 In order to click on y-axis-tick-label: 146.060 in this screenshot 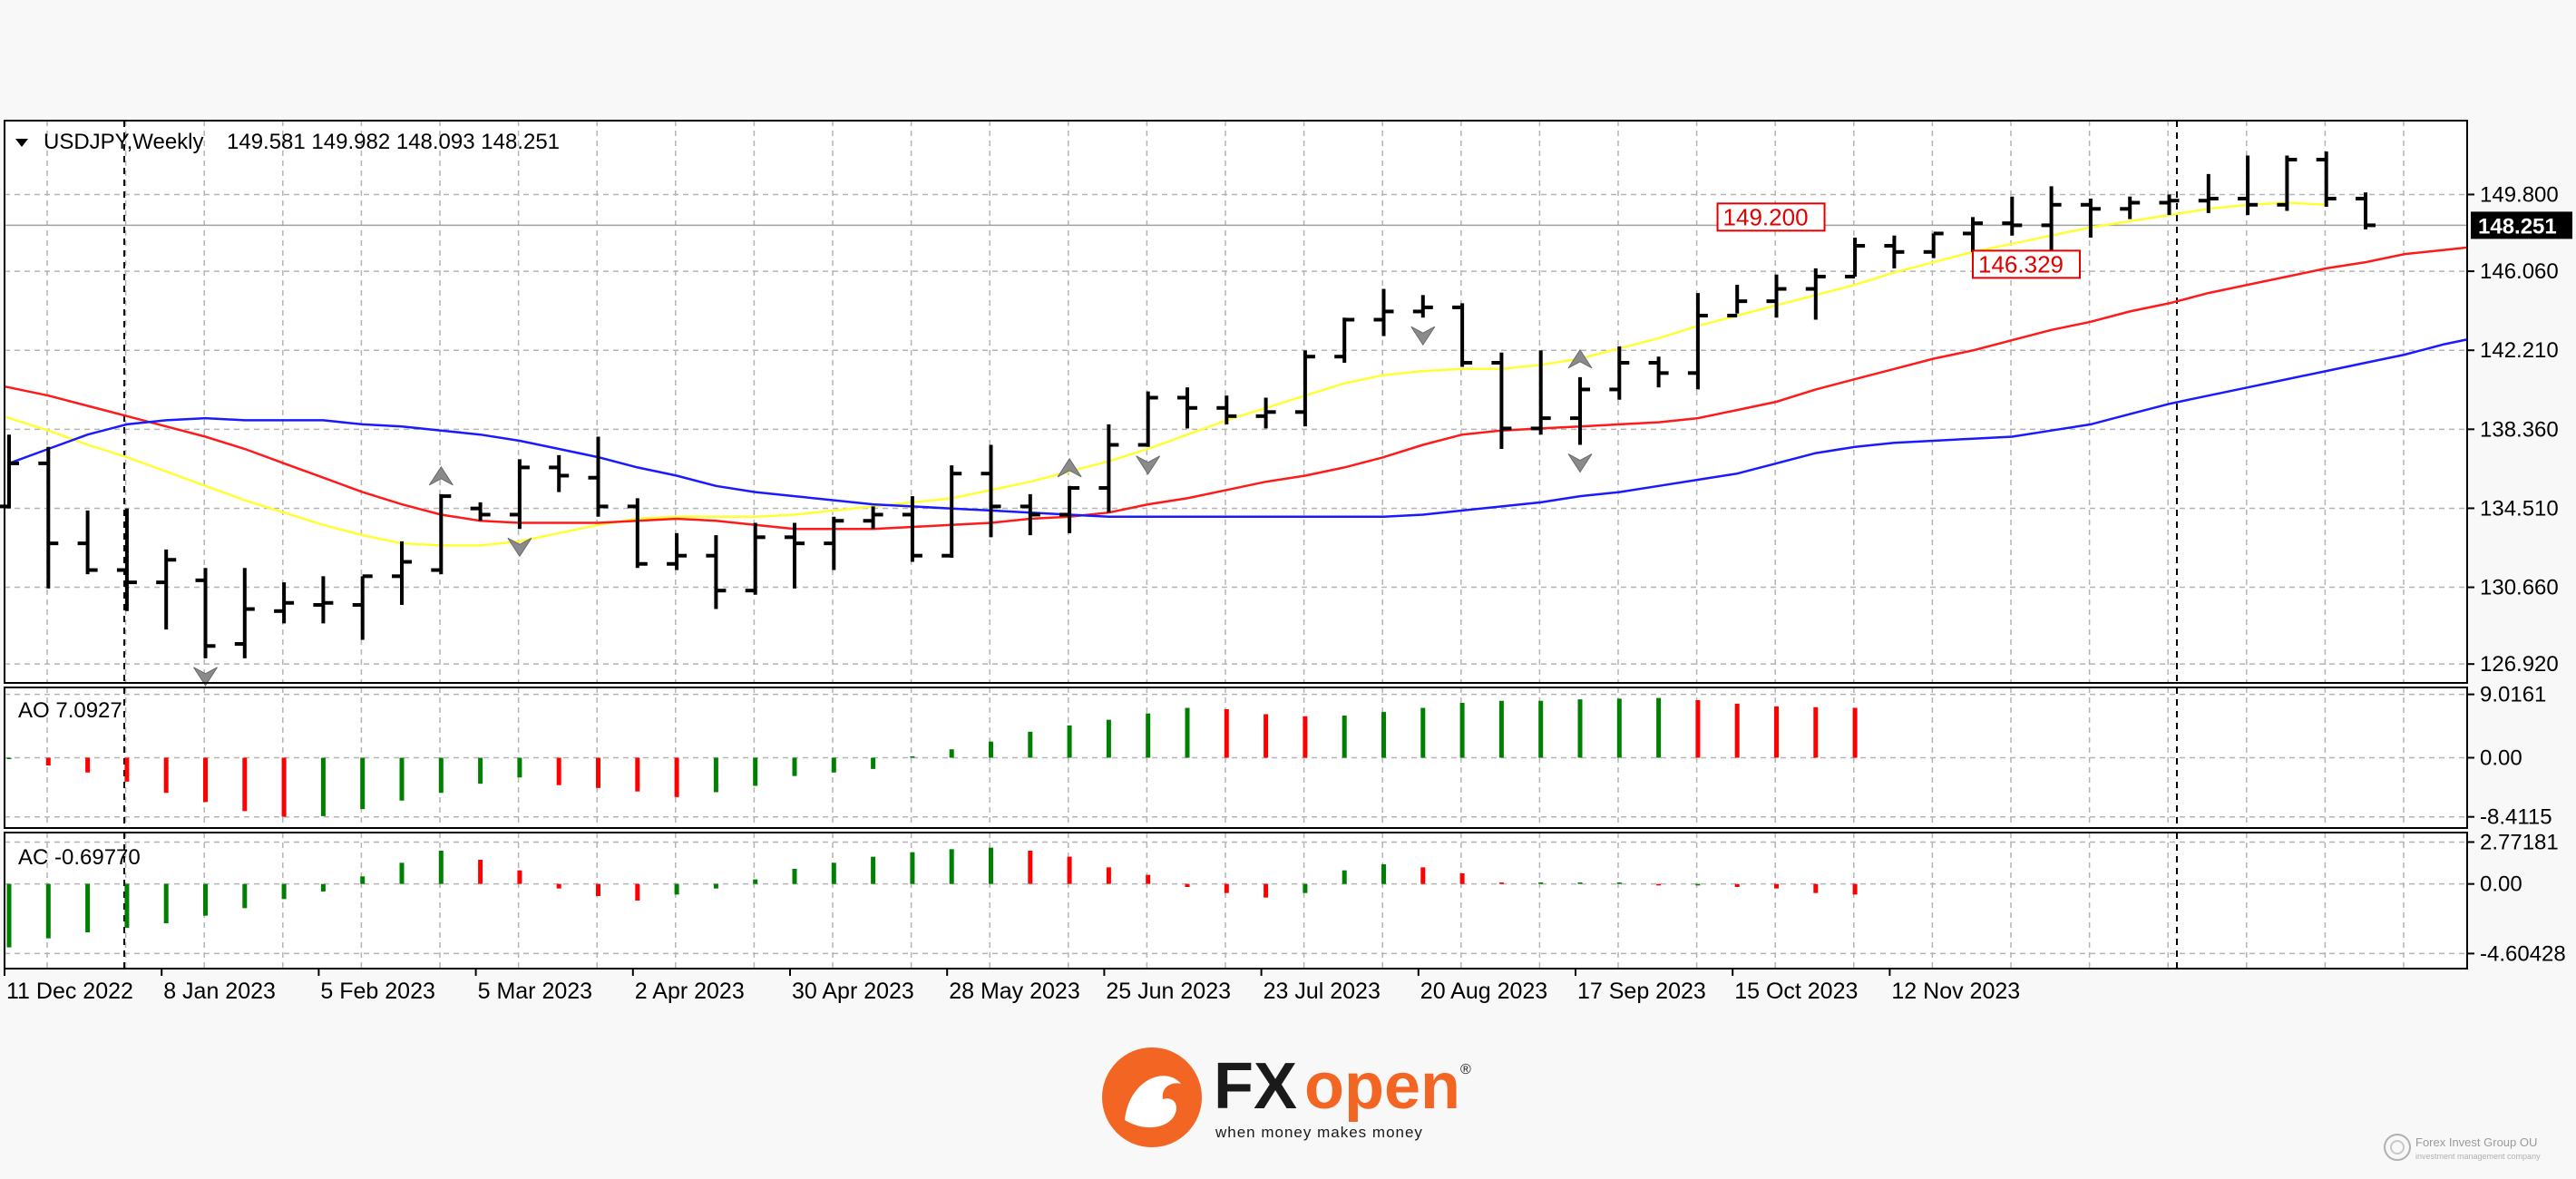, I will do `click(2519, 272)`.